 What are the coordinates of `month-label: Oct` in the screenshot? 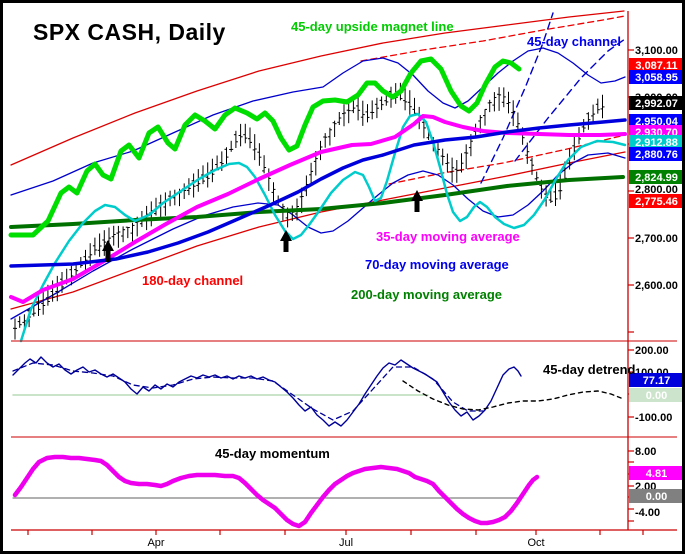 It's located at (535, 543).